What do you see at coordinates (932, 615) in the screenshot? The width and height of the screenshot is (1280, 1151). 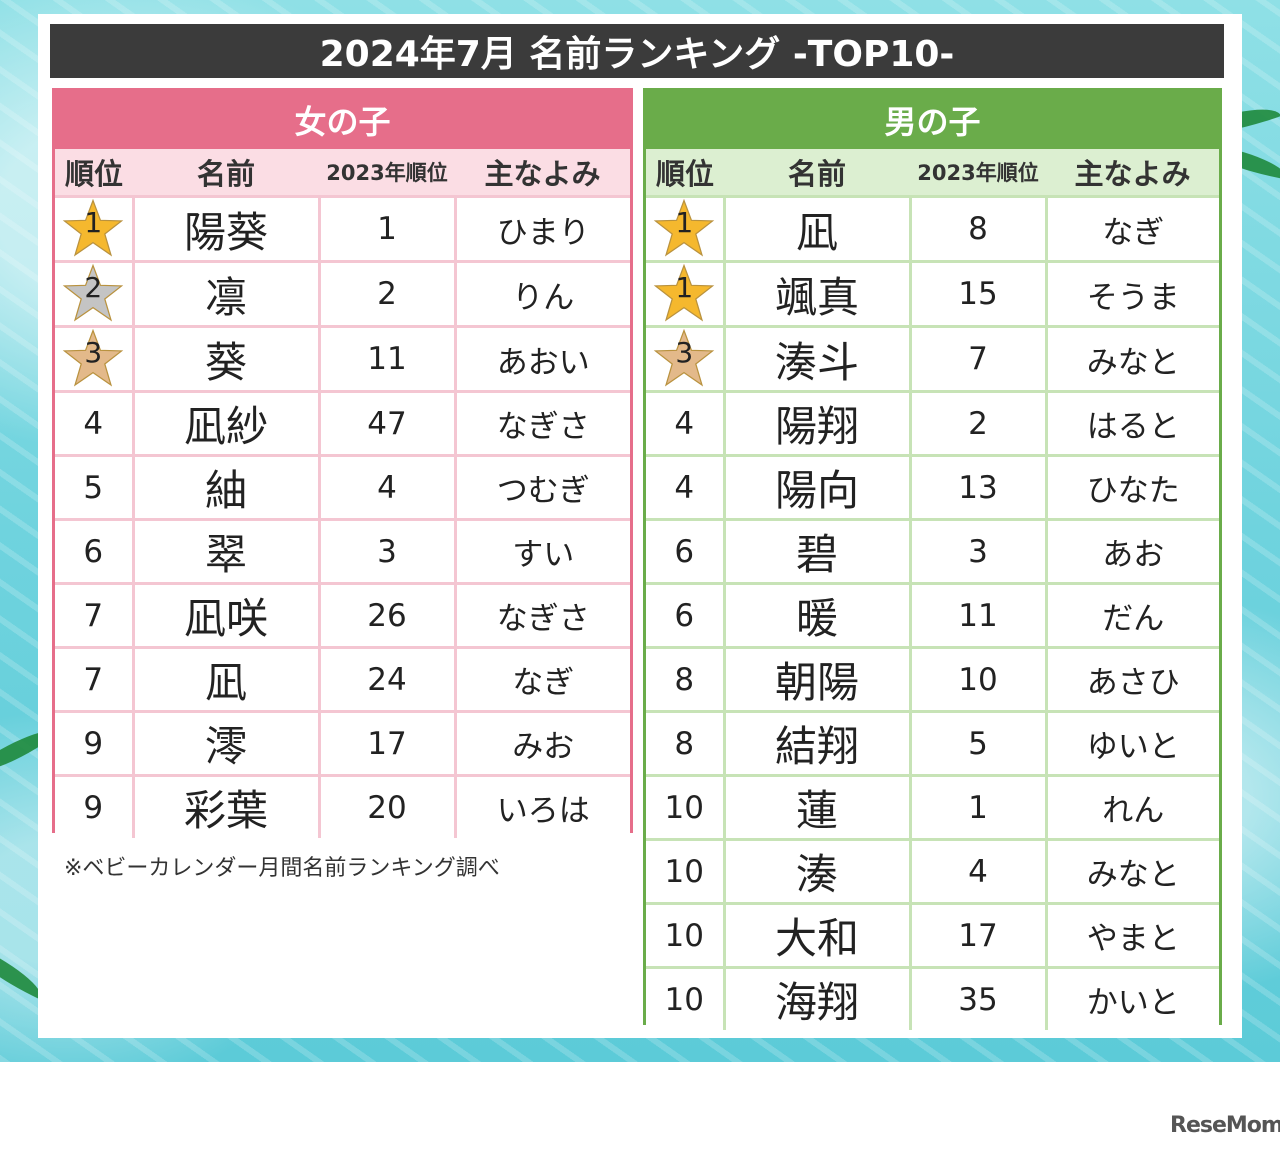 I see `table-row: 6 暖 11 だん` at bounding box center [932, 615].